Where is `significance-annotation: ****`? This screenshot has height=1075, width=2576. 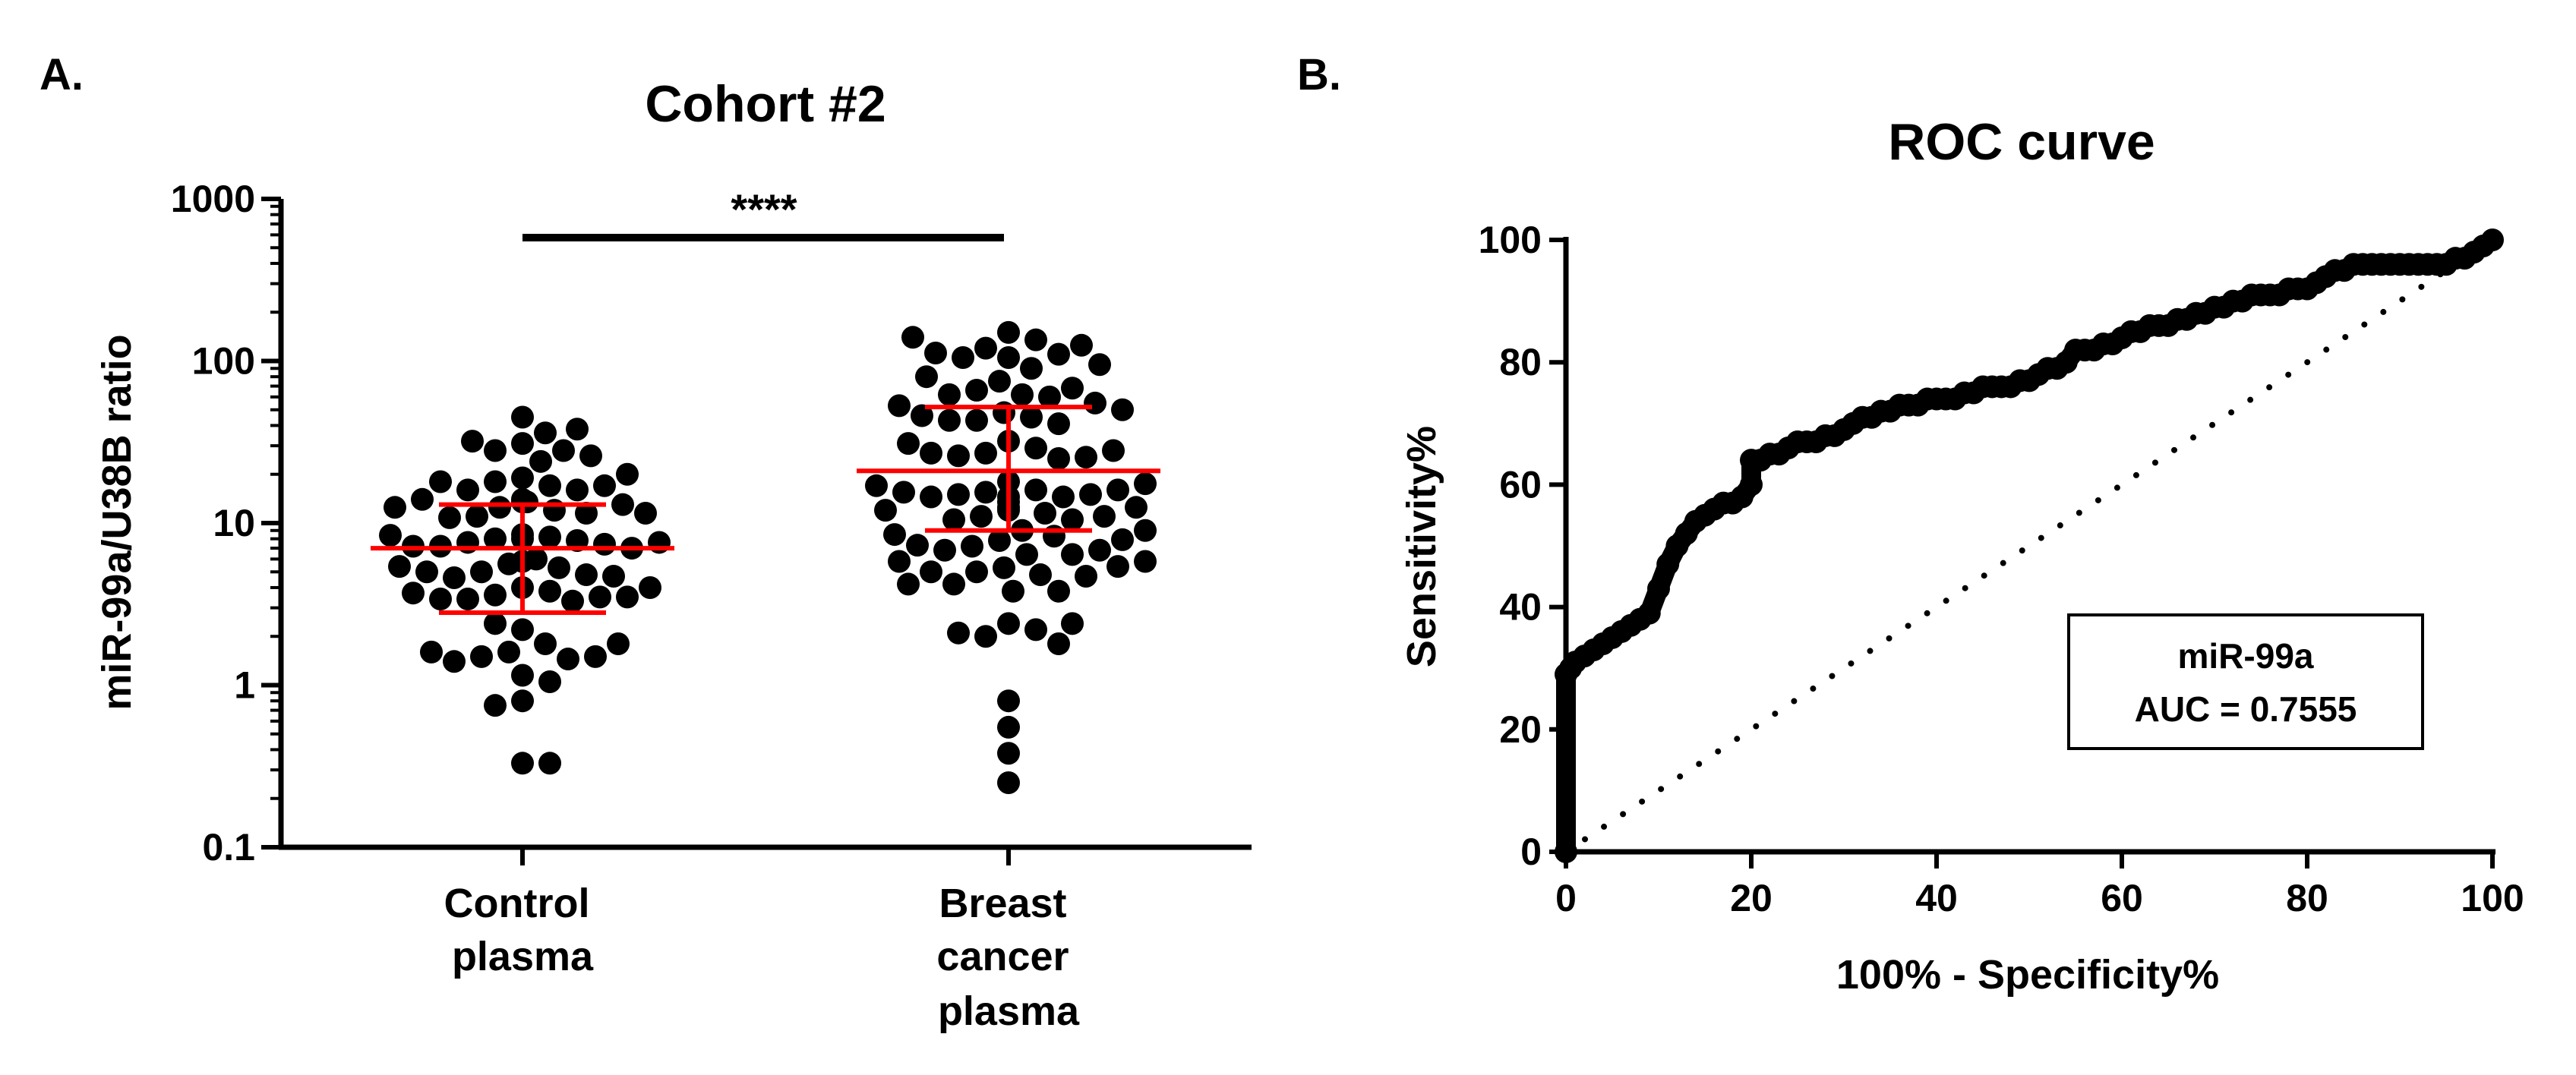
significance-annotation: **** is located at coordinates (763, 213).